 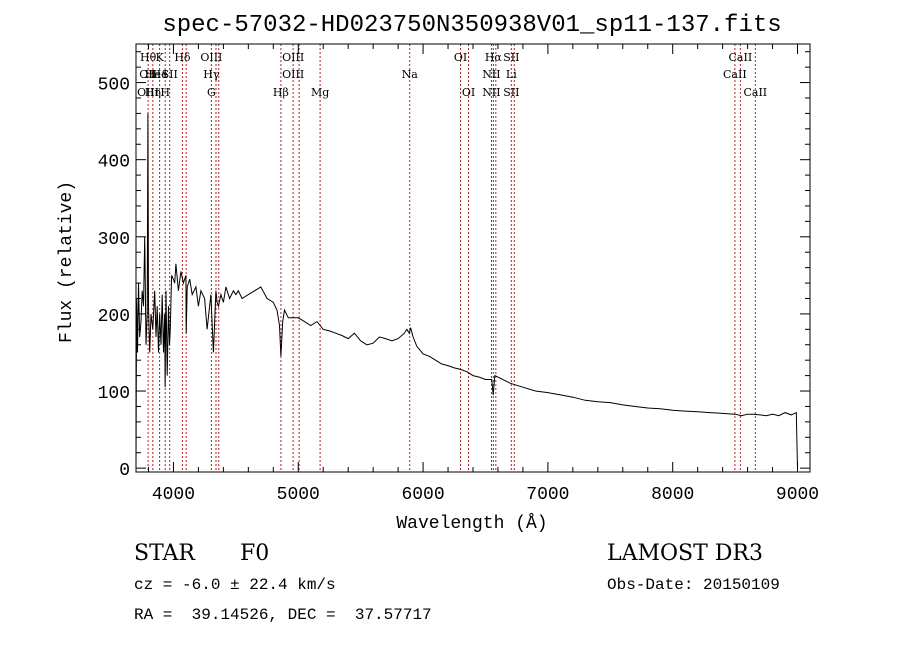 I want to click on redshift-info: cz = -6.0 ± 22.4 km/s, so click(x=235, y=585).